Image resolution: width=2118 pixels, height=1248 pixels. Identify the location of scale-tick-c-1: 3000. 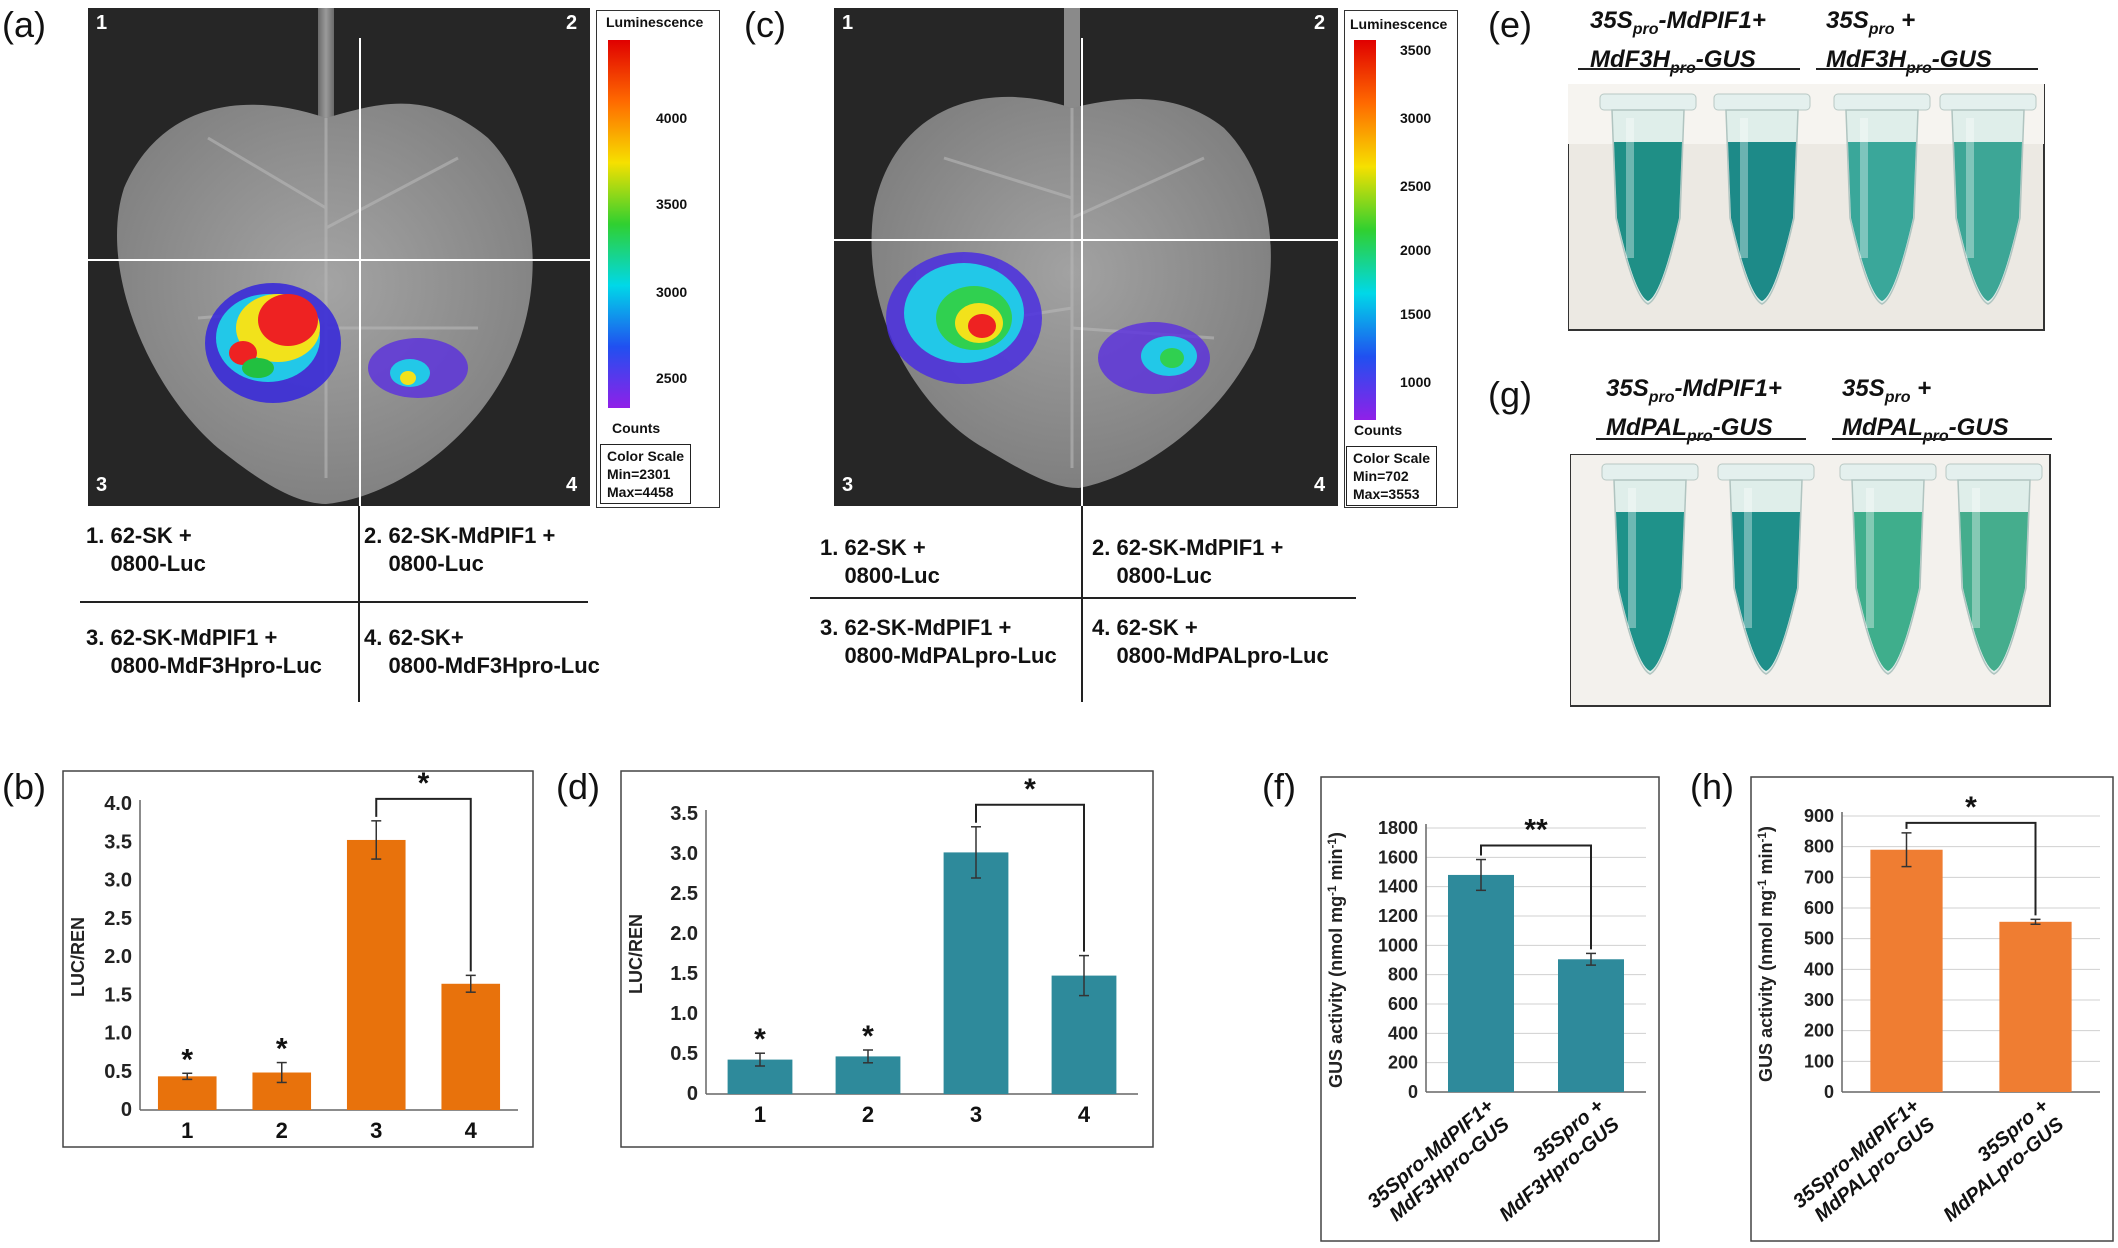
(1416, 118).